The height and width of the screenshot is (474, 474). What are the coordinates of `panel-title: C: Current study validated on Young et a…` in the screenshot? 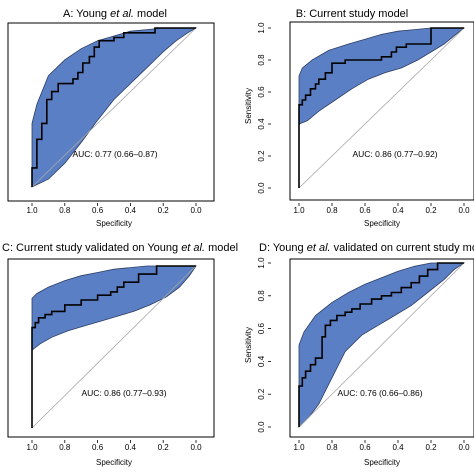 It's located at (120, 248).